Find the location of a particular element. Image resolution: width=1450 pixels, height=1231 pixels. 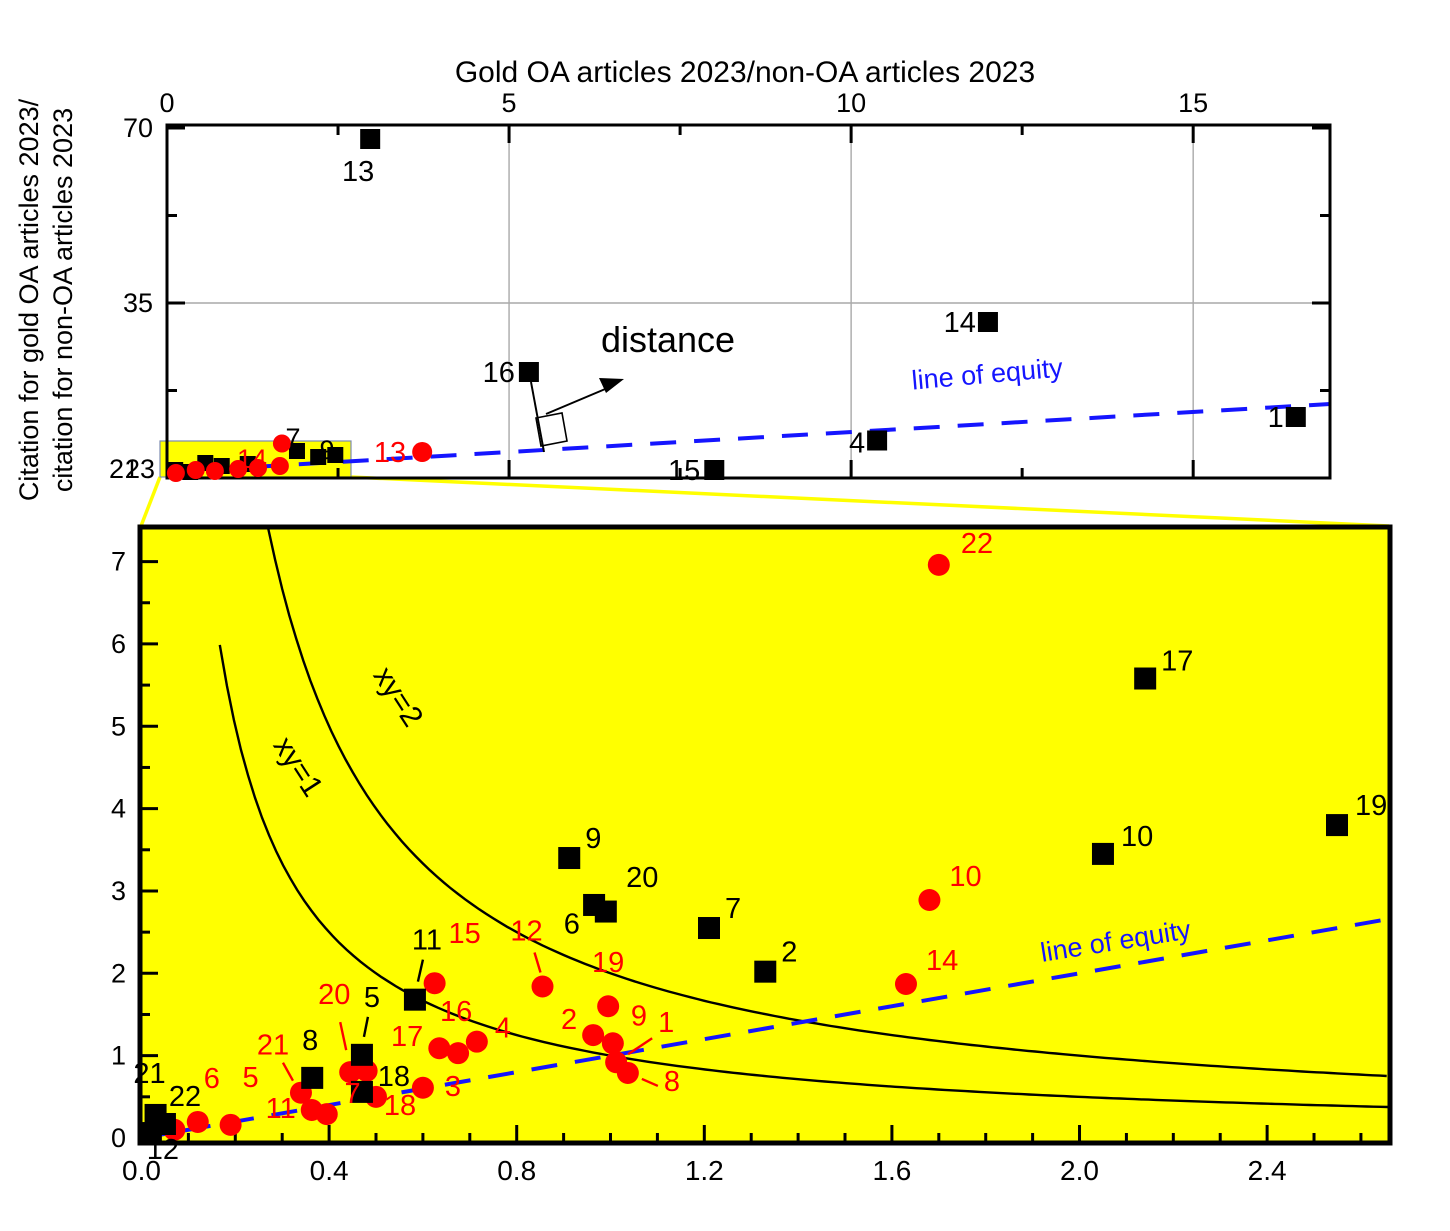

line-of-equity is located at coordinates (748, 438).